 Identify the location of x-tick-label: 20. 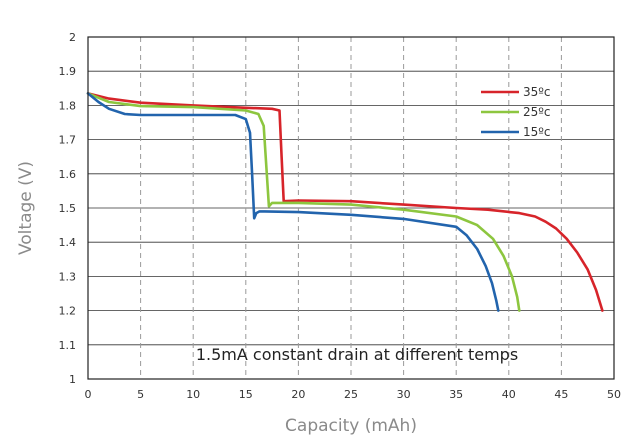
(298, 394).